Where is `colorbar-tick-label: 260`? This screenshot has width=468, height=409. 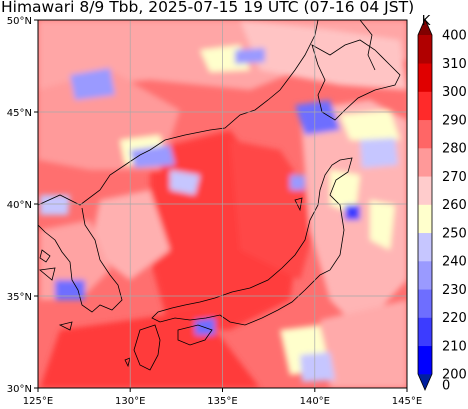
colorbar-tick-label: 260 is located at coordinates (454, 205).